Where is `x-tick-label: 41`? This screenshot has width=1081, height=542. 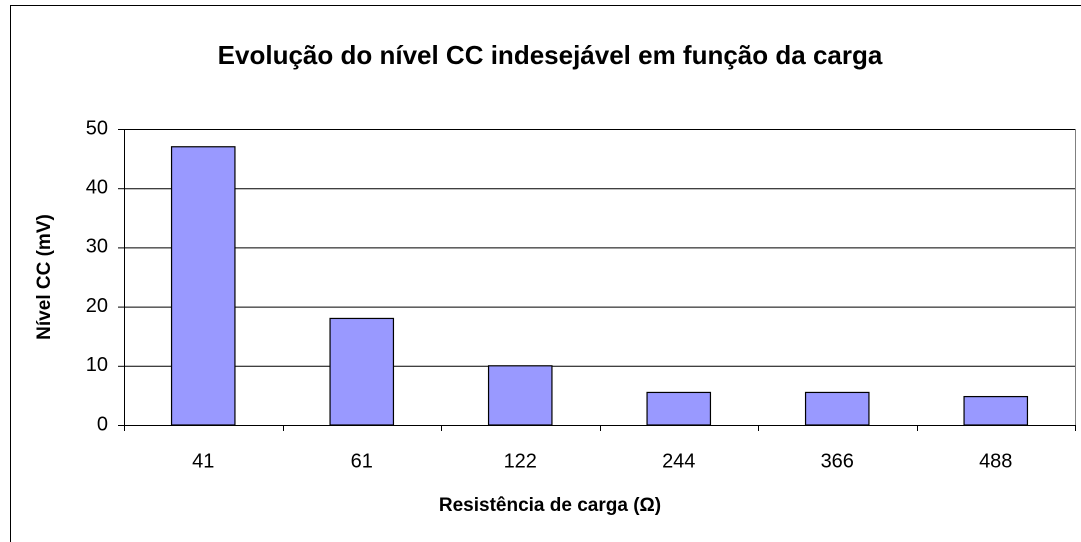 x-tick-label: 41 is located at coordinates (203, 461).